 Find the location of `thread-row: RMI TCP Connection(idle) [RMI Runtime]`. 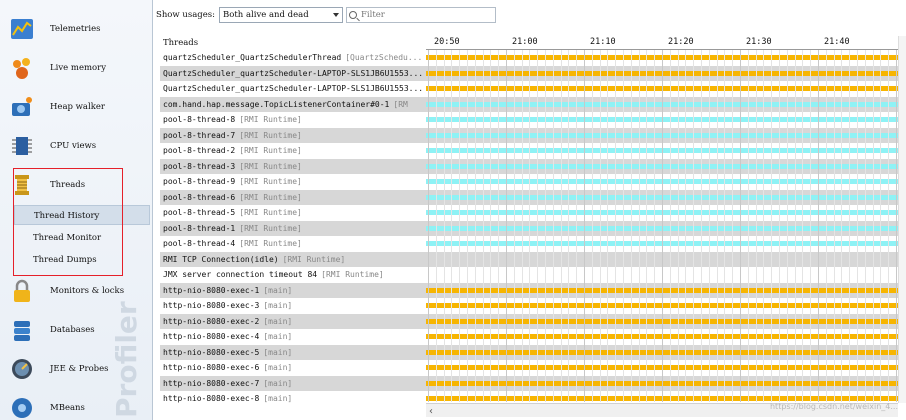

thread-row: RMI TCP Connection(idle) [RMI Runtime] is located at coordinates (293, 259).